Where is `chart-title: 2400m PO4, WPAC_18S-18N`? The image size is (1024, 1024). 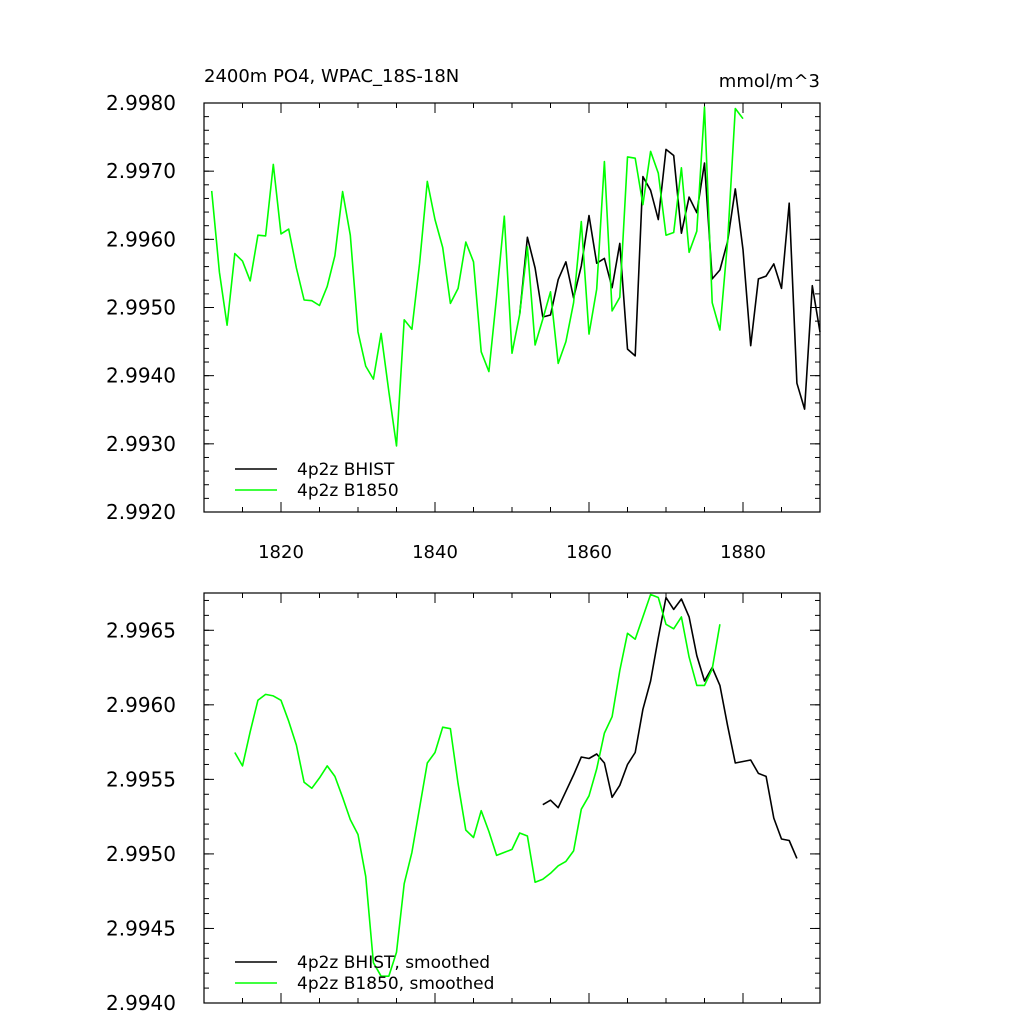 chart-title: 2400m PO4, WPAC_18S-18N is located at coordinates (331, 76).